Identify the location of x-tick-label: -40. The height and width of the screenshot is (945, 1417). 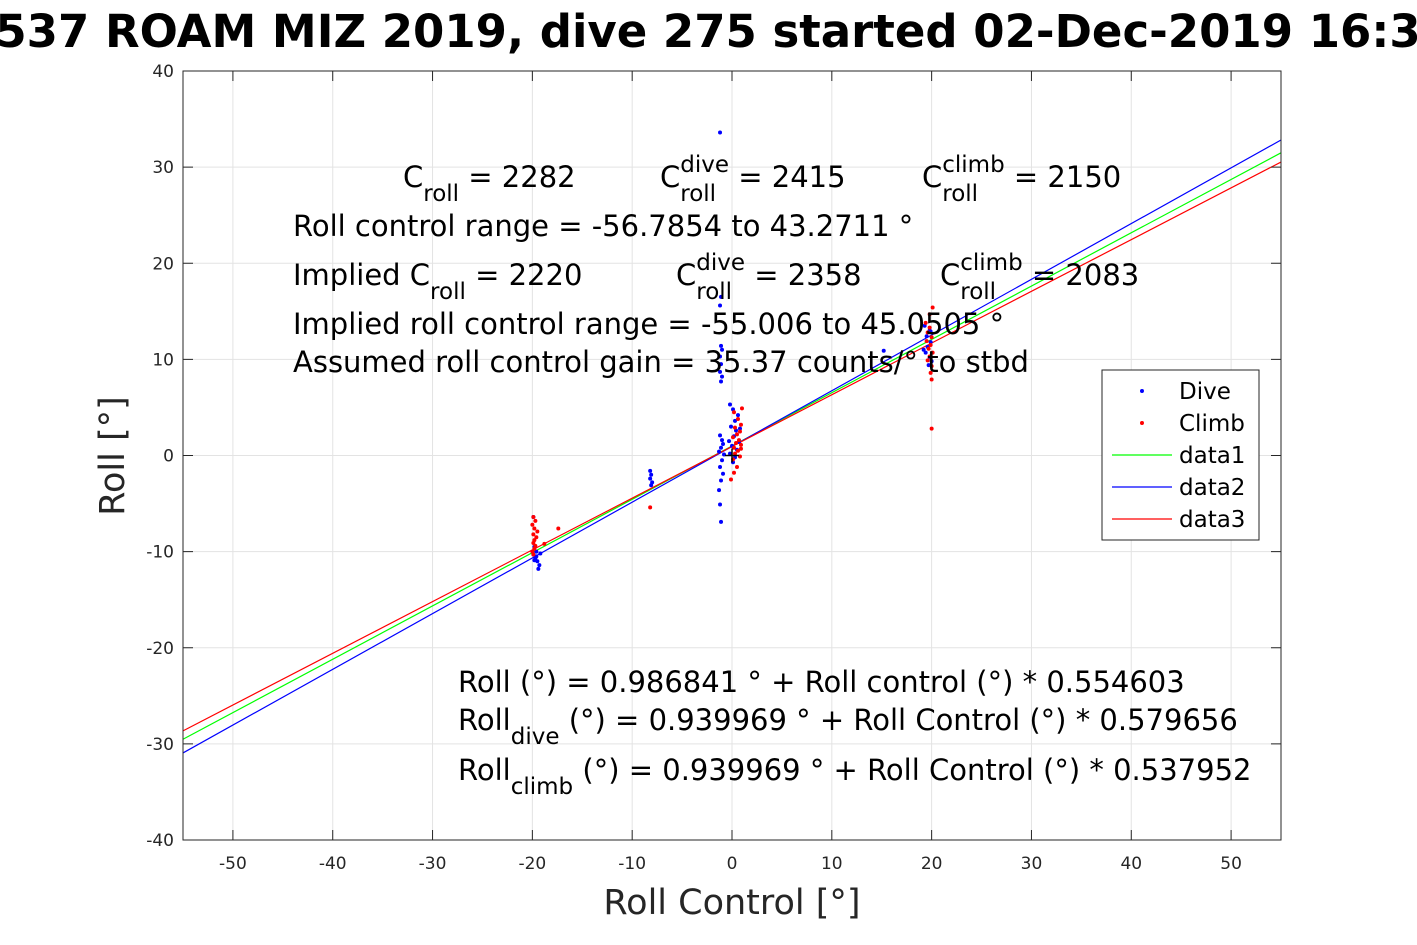
(333, 864).